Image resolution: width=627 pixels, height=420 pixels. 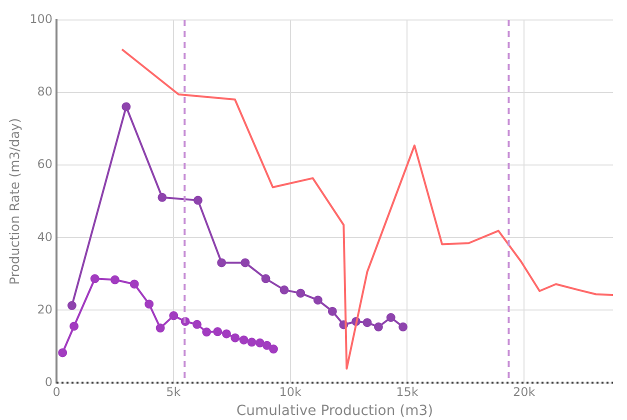 I want to click on y-tick-label: 40, so click(x=45, y=237).